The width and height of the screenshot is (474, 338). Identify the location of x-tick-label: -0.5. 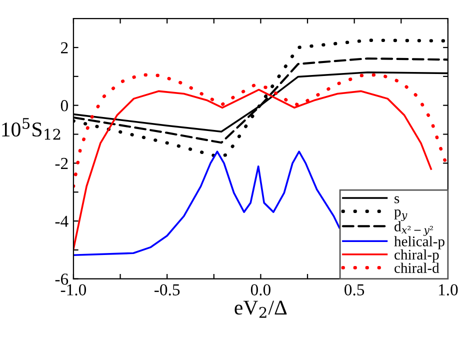
(167, 290).